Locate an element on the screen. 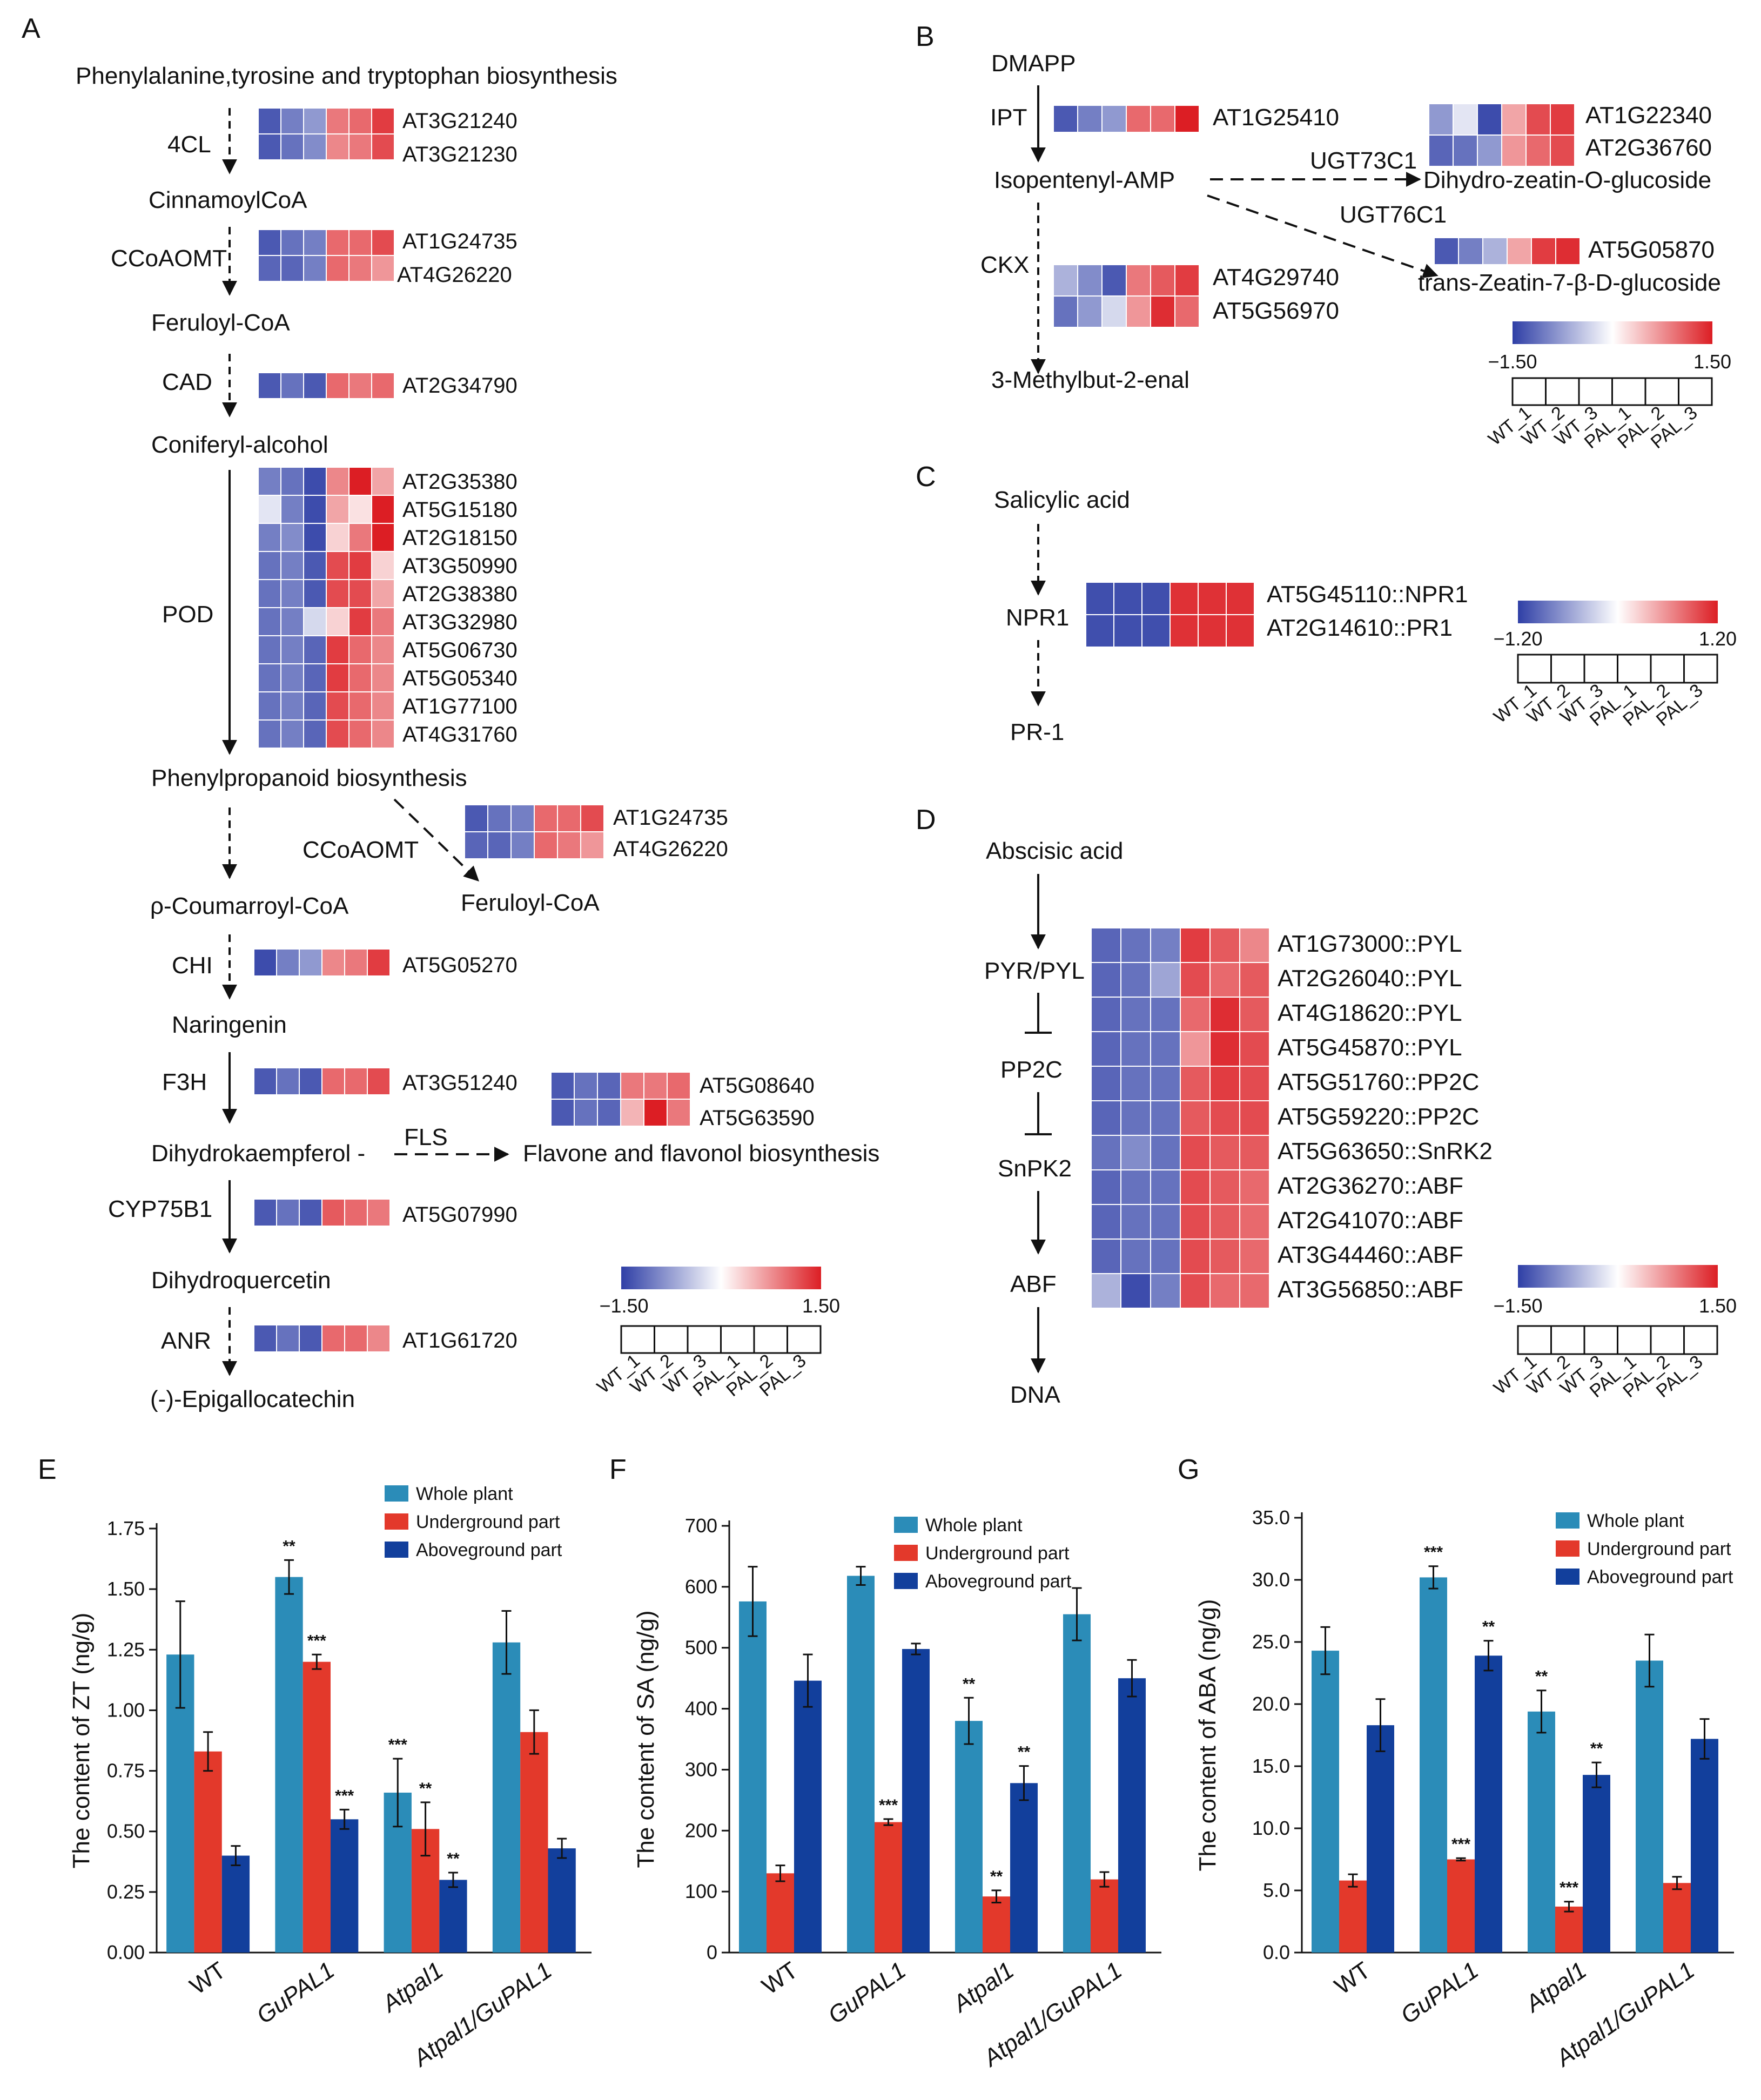  enzyme-ugt73c1: UGT73C1 is located at coordinates (1363, 160).